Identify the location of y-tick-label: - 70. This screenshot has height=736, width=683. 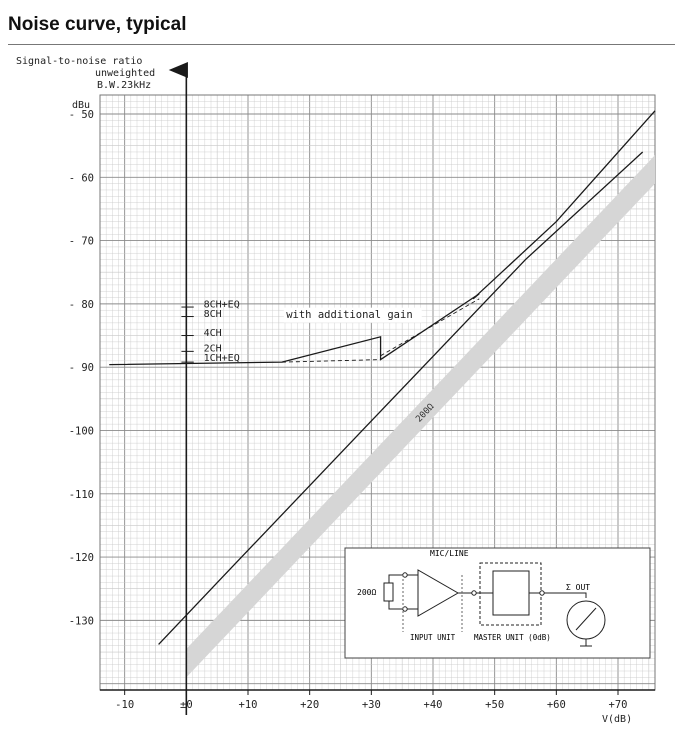
(81, 242).